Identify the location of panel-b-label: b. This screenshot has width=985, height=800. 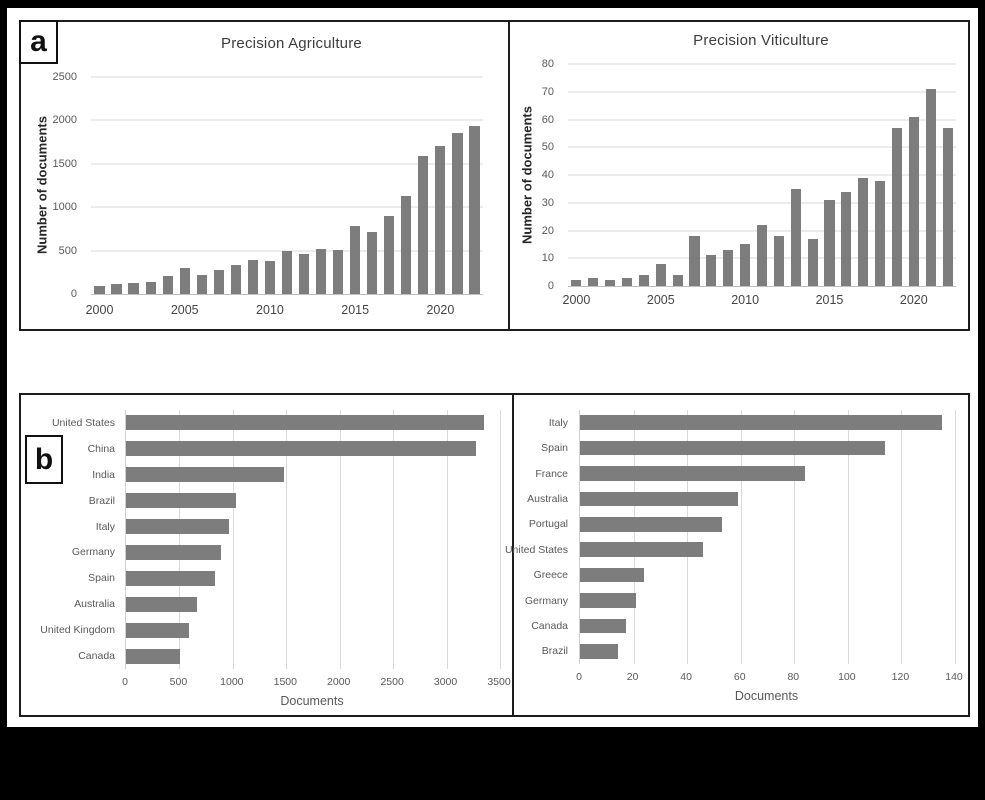
(44, 459).